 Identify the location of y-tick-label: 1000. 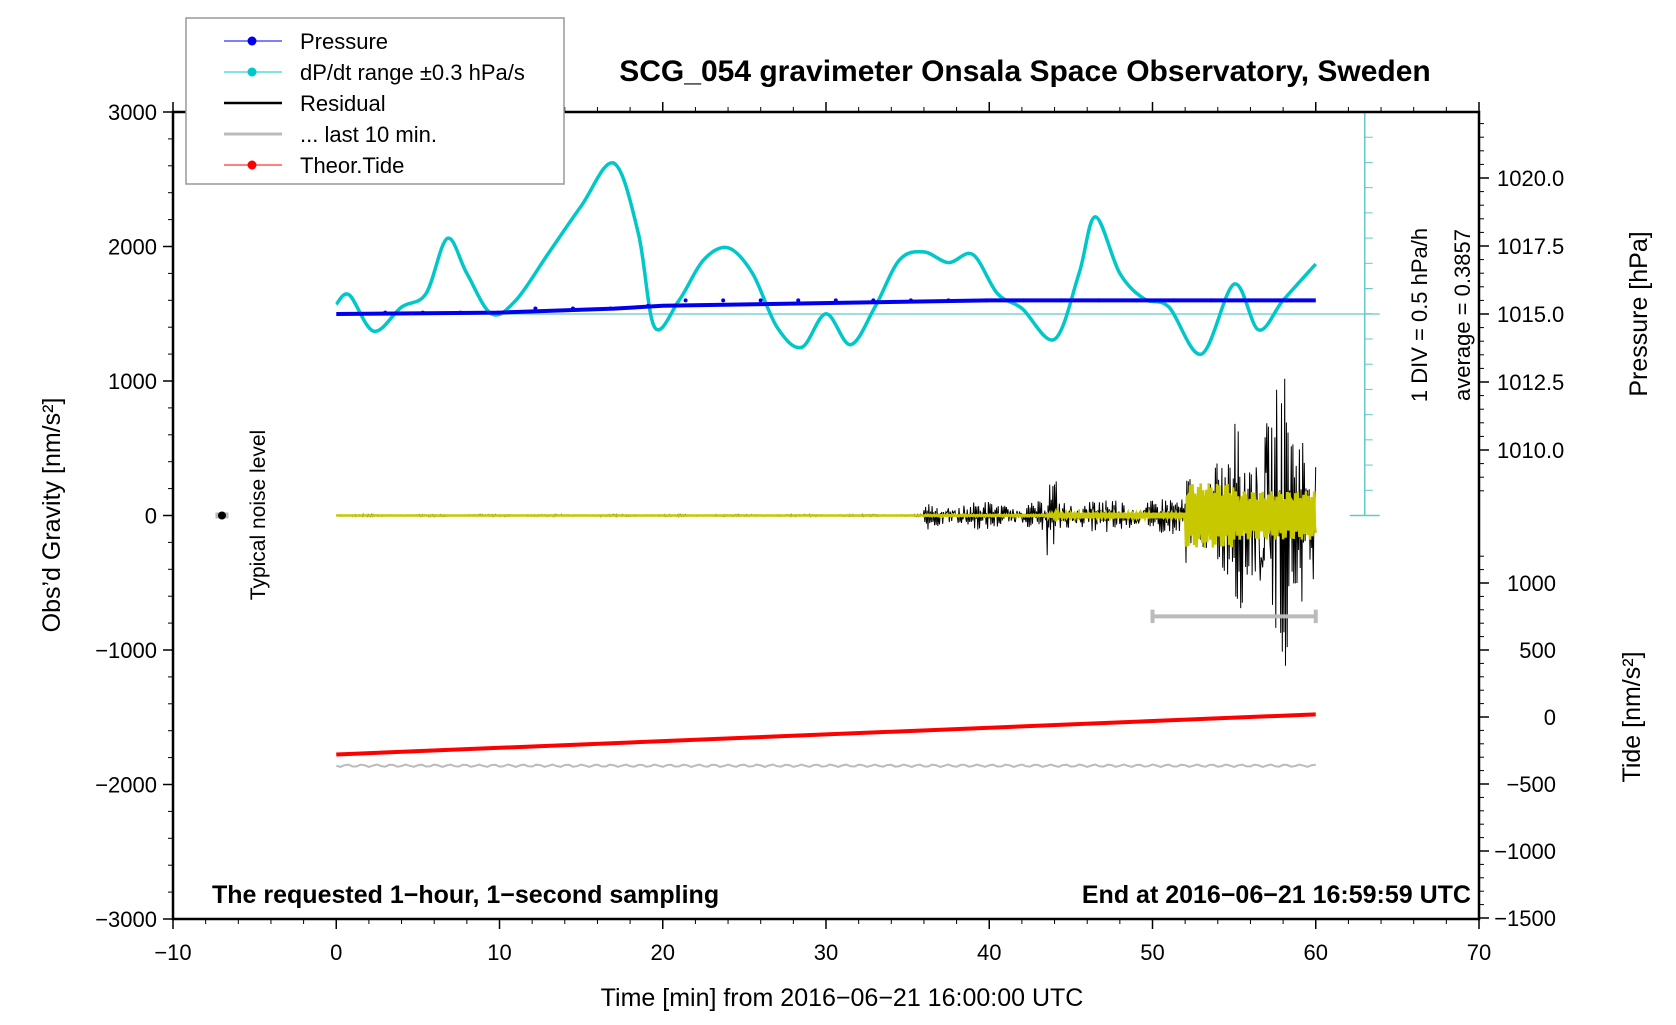
(132, 381).